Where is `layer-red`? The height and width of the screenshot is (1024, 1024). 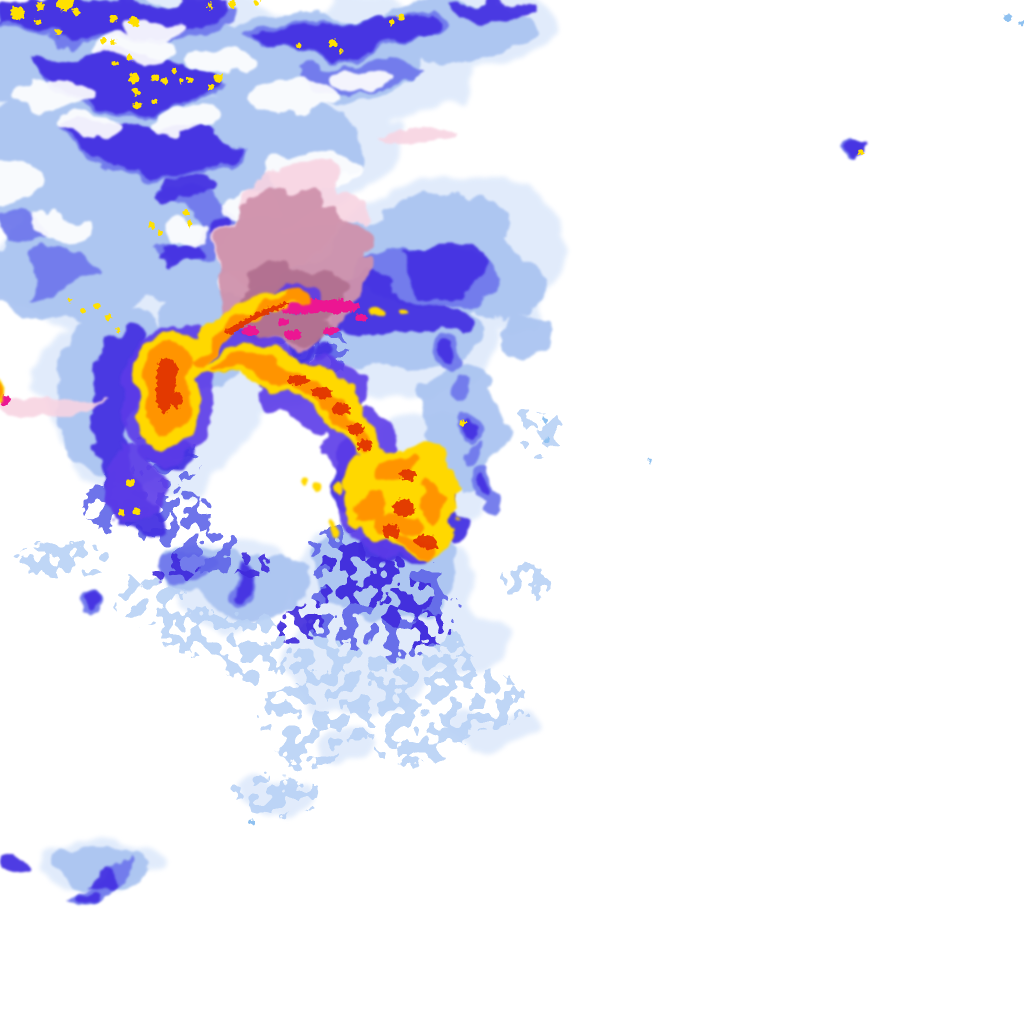
layer-red is located at coordinates (297, 425).